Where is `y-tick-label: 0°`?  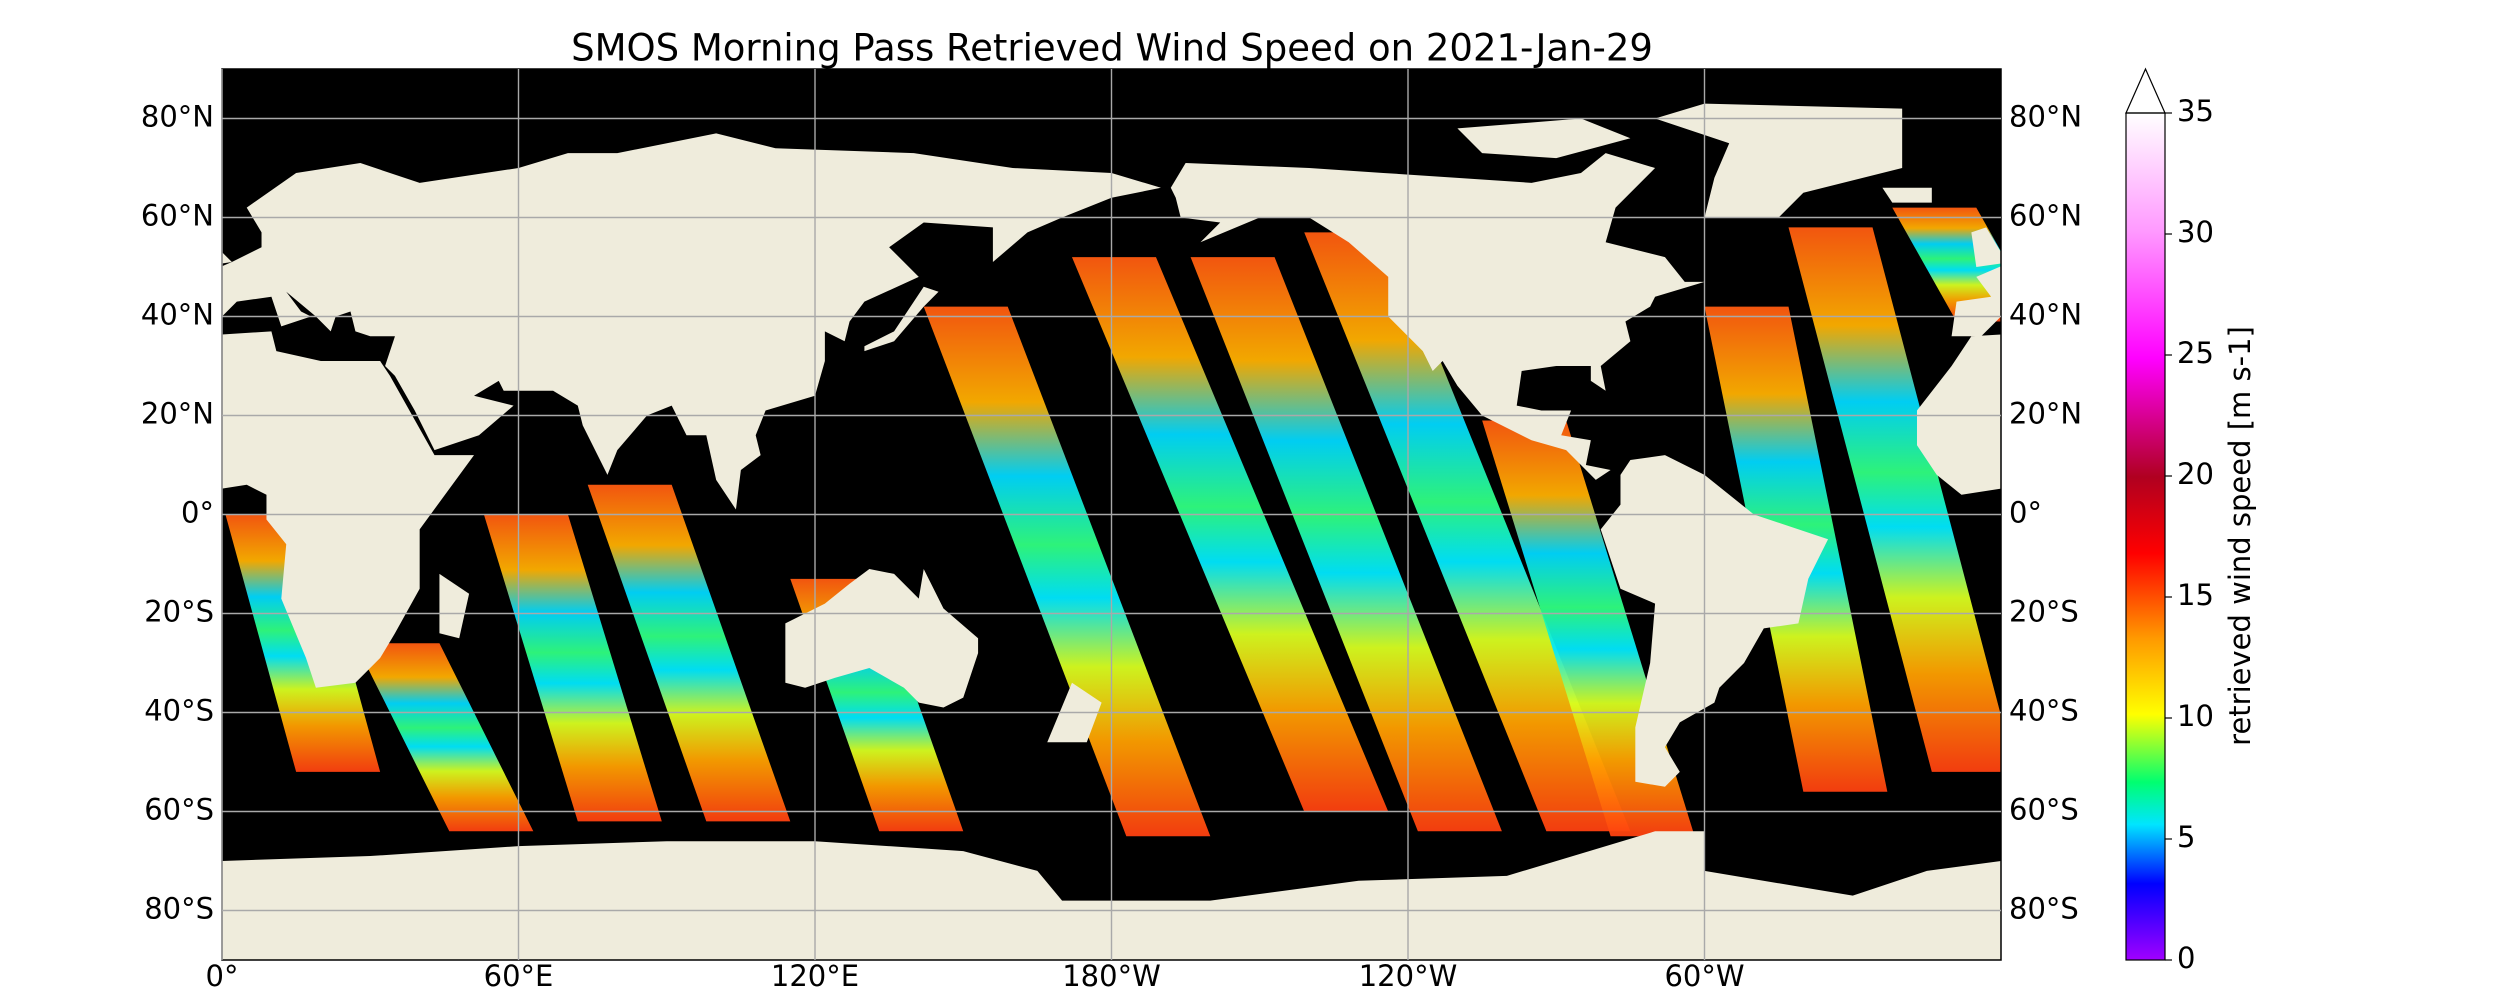
y-tick-label: 0° is located at coordinates (197, 513).